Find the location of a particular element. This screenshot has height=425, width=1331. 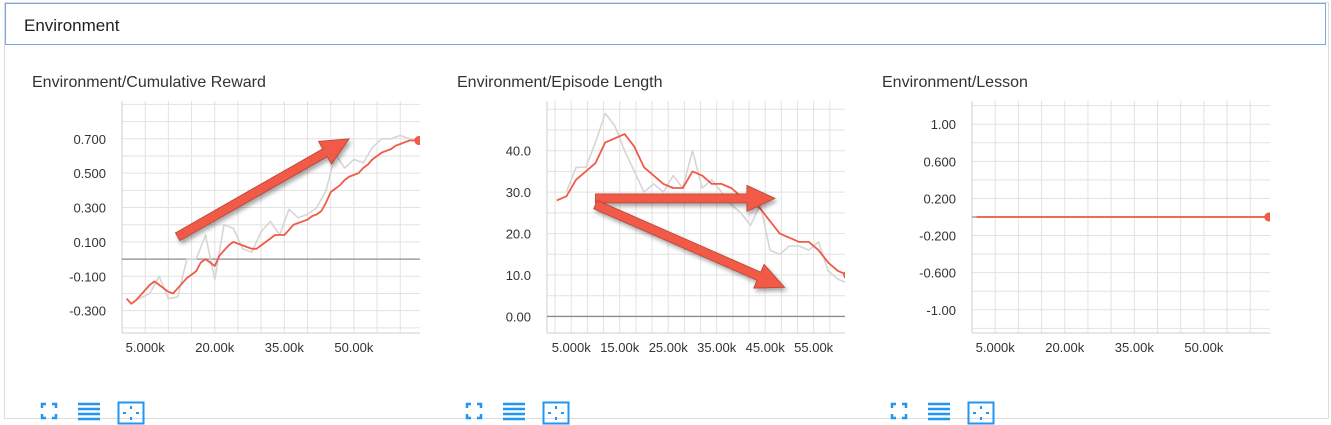

x-tick-label: 55.00k is located at coordinates (814, 347).